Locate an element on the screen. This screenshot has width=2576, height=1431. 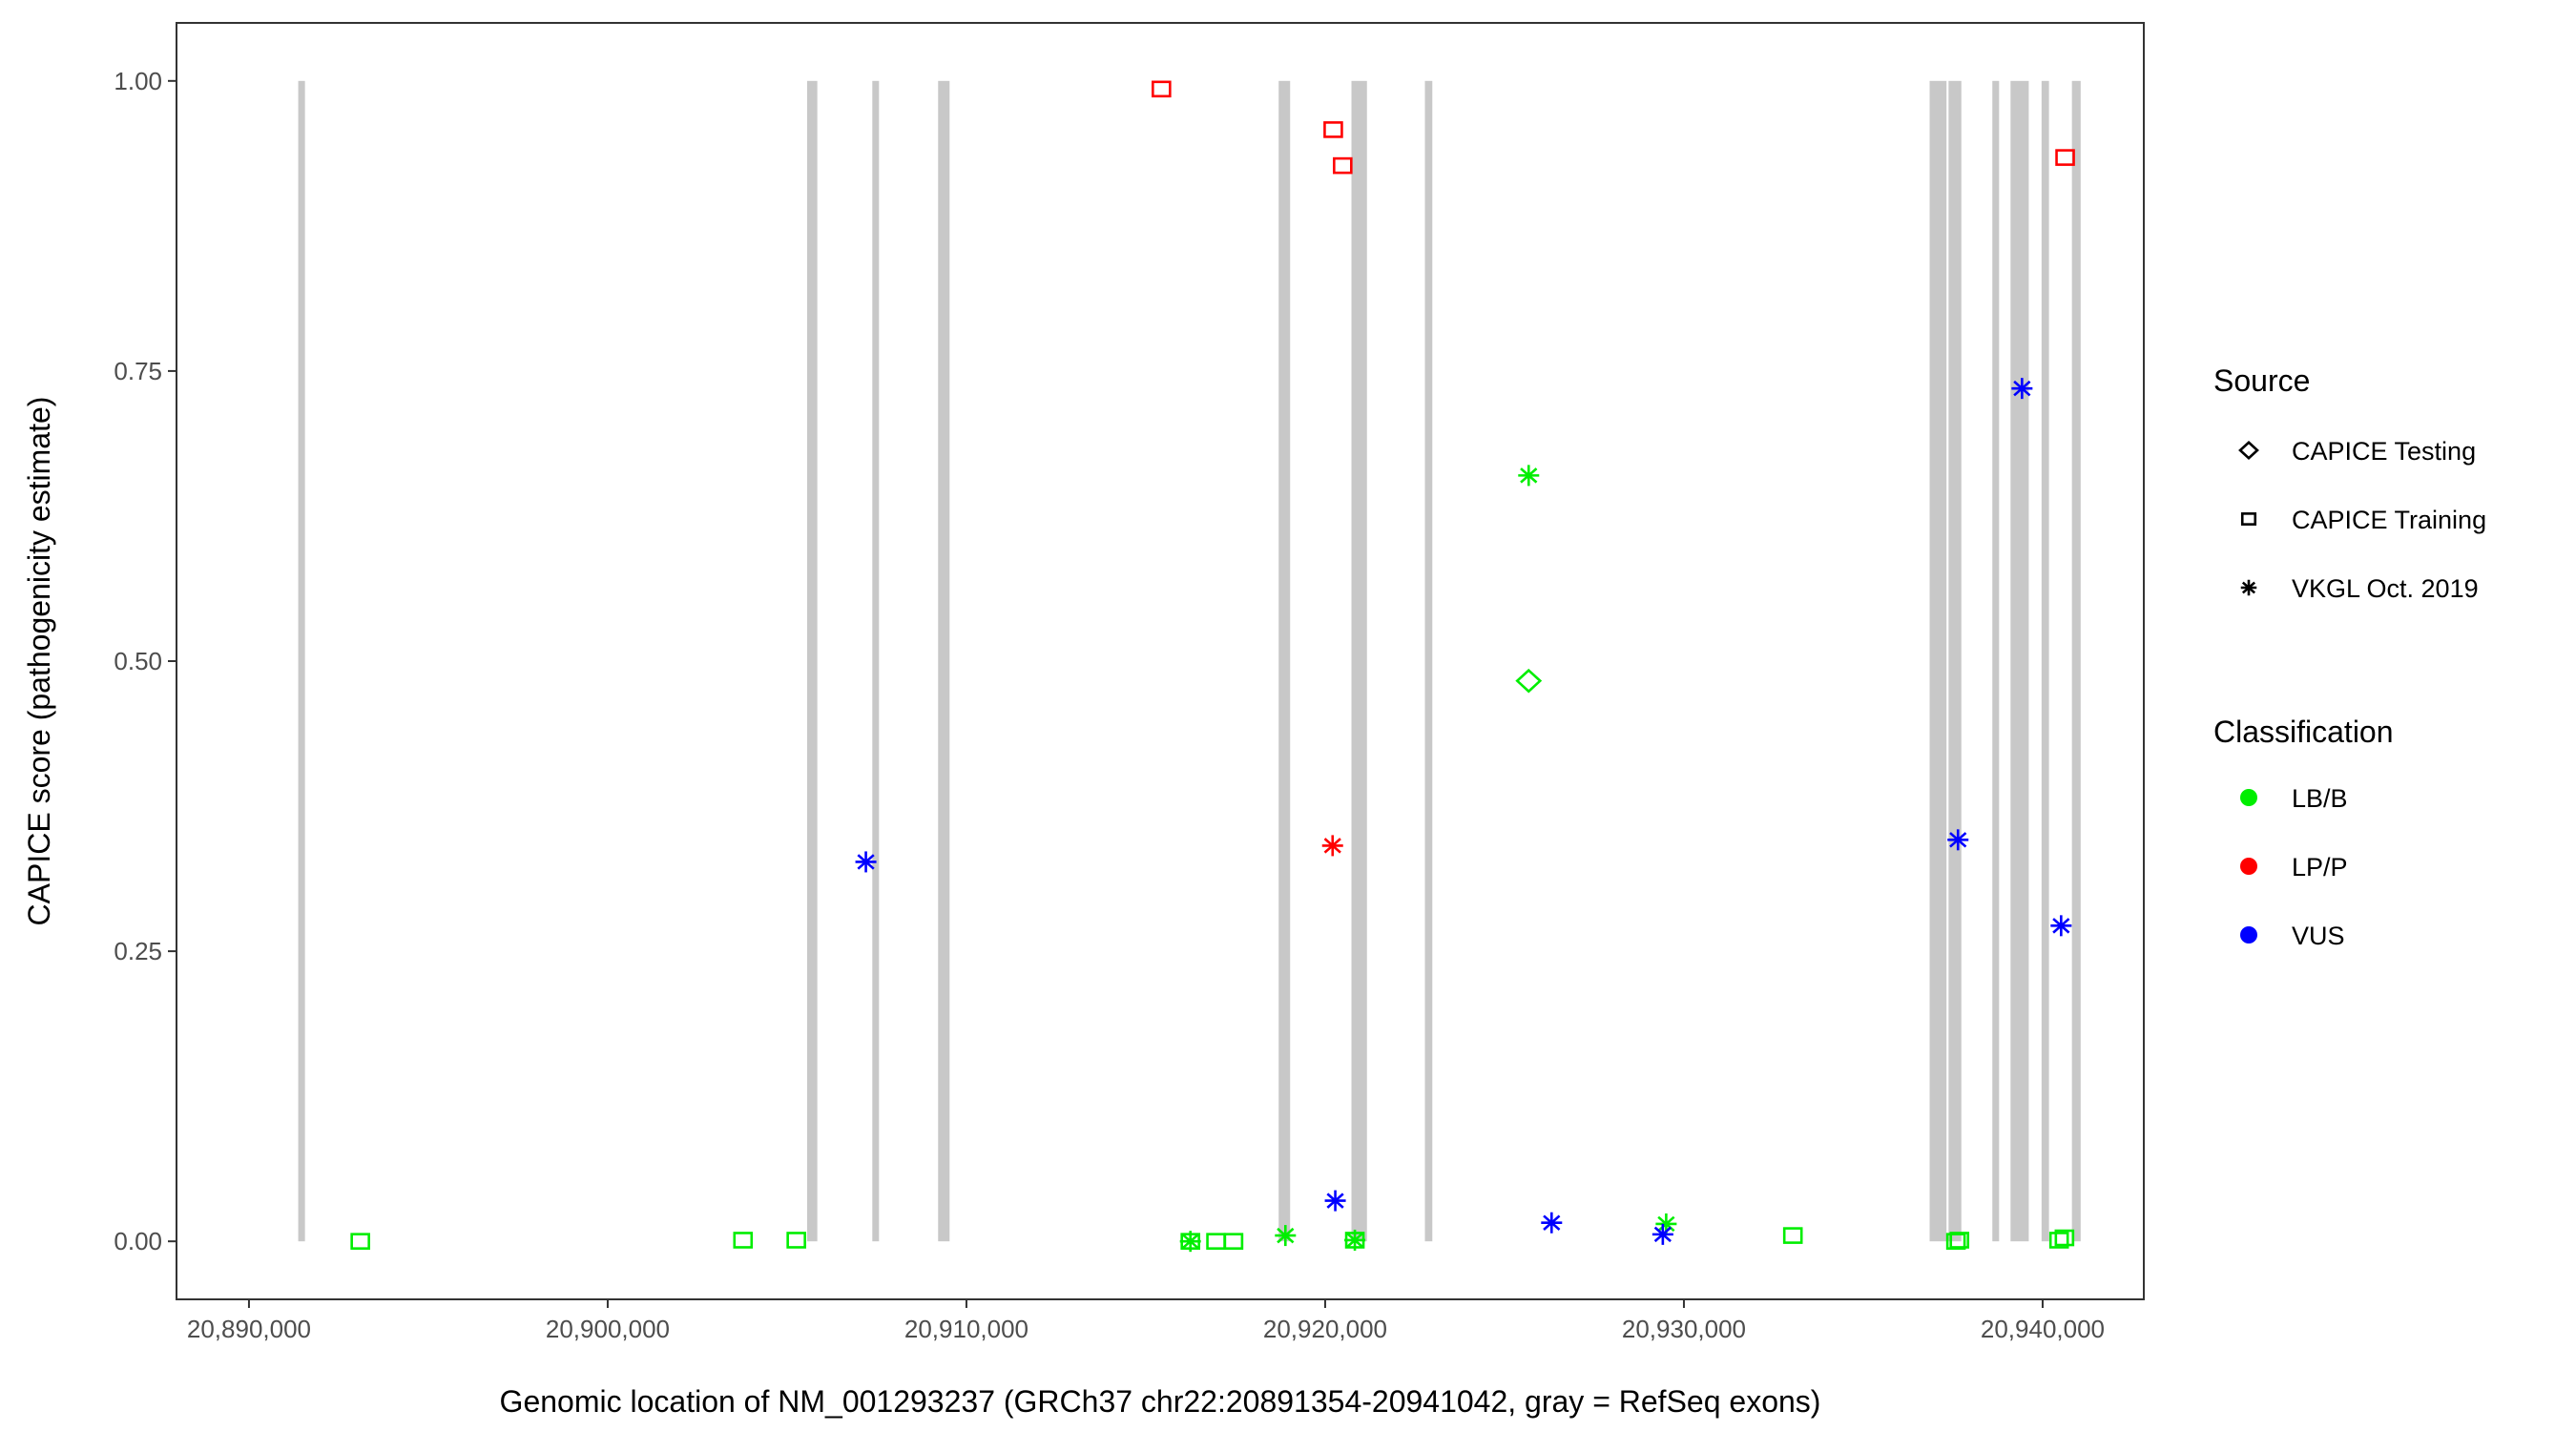
x-tick-label: 20,940,000 is located at coordinates (2043, 1329).